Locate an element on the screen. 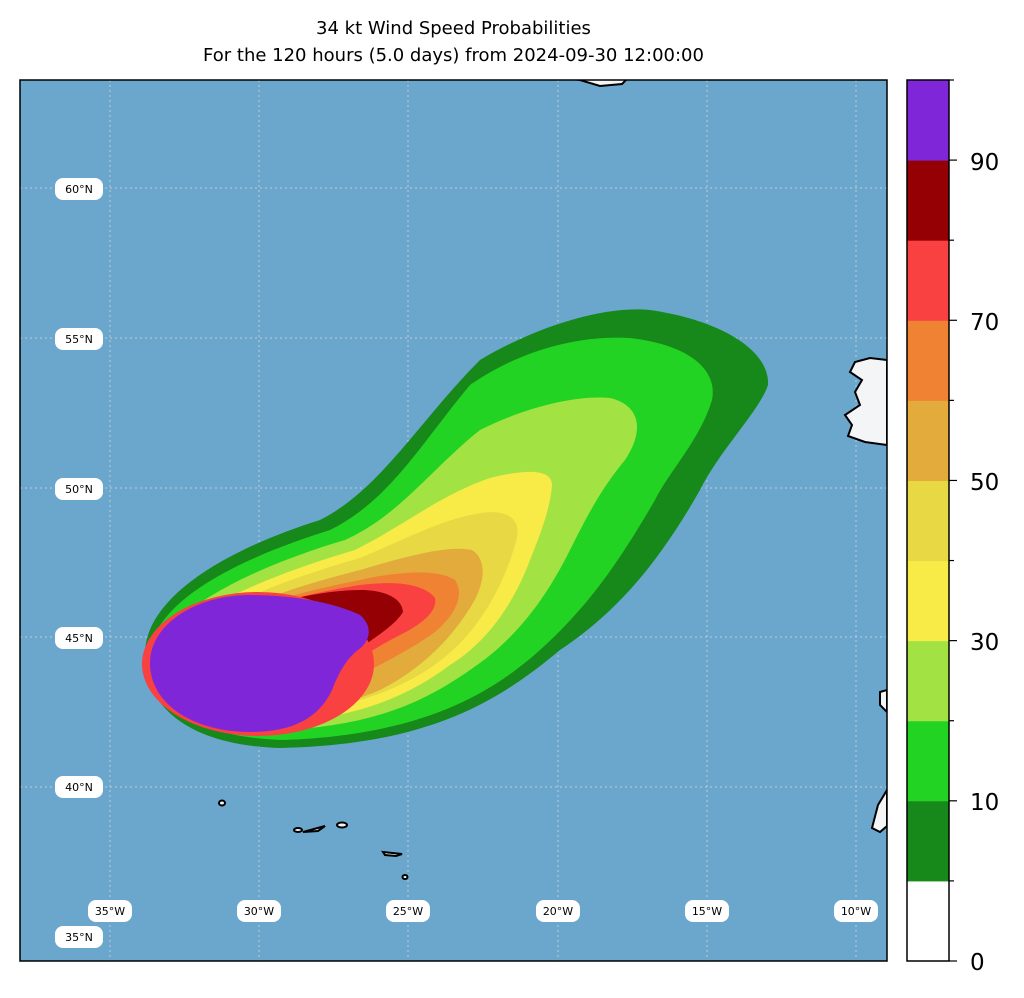 Image resolution: width=1024 pixels, height=998 pixels. lat-label-45n: 45°N is located at coordinates (79, 638).